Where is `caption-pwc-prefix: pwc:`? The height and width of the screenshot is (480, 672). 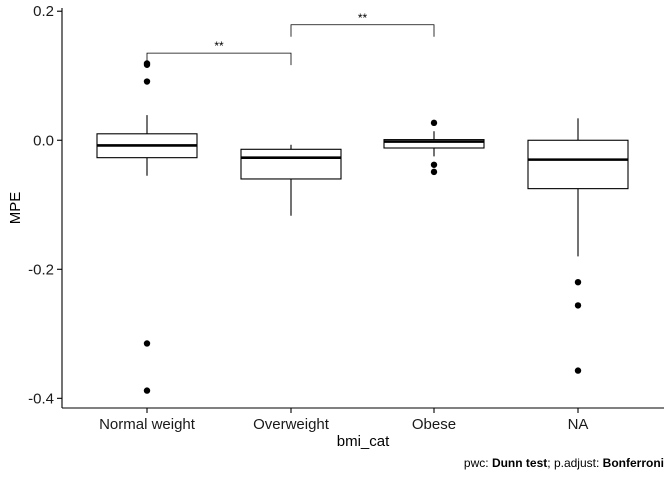
caption-pwc-prefix: pwc: is located at coordinates (477, 463).